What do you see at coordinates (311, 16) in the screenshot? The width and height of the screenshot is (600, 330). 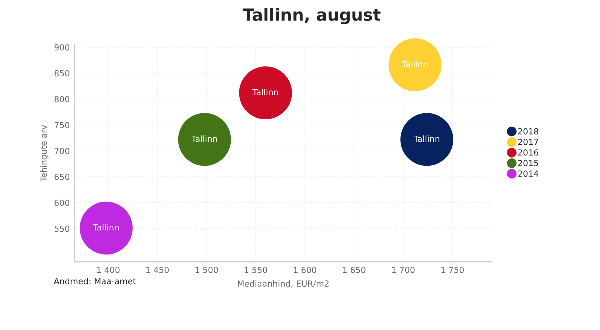 I see `chart-title: Tallinn, august` at bounding box center [311, 16].